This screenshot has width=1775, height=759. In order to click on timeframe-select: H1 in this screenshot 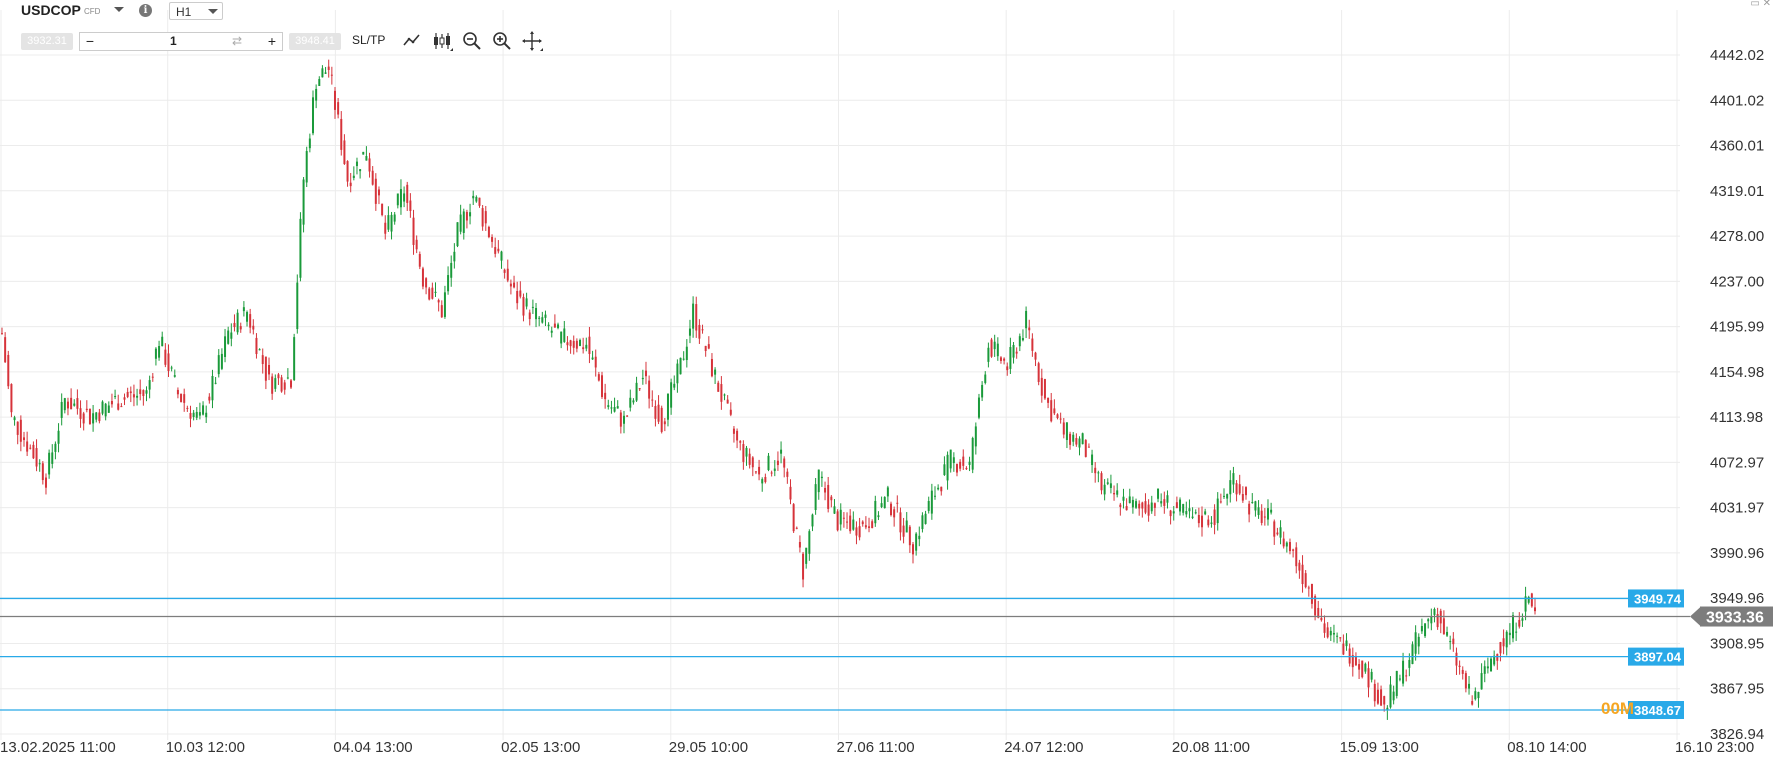, I will do `click(196, 11)`.